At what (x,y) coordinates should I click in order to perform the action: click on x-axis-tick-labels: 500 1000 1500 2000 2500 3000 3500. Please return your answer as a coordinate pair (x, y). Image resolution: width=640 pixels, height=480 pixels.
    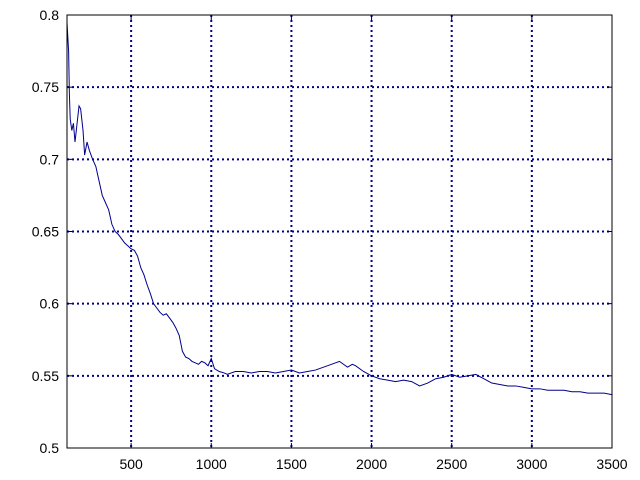
    Looking at the image, I should click on (373, 464).